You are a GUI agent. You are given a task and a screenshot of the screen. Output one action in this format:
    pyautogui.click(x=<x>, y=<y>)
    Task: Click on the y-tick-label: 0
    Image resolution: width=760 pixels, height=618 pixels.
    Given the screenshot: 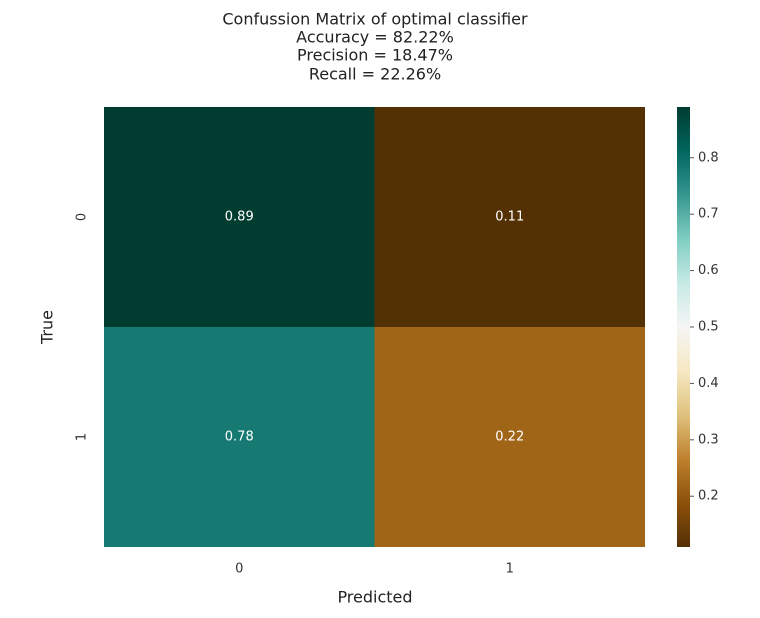 What is the action you would take?
    pyautogui.click(x=82, y=217)
    